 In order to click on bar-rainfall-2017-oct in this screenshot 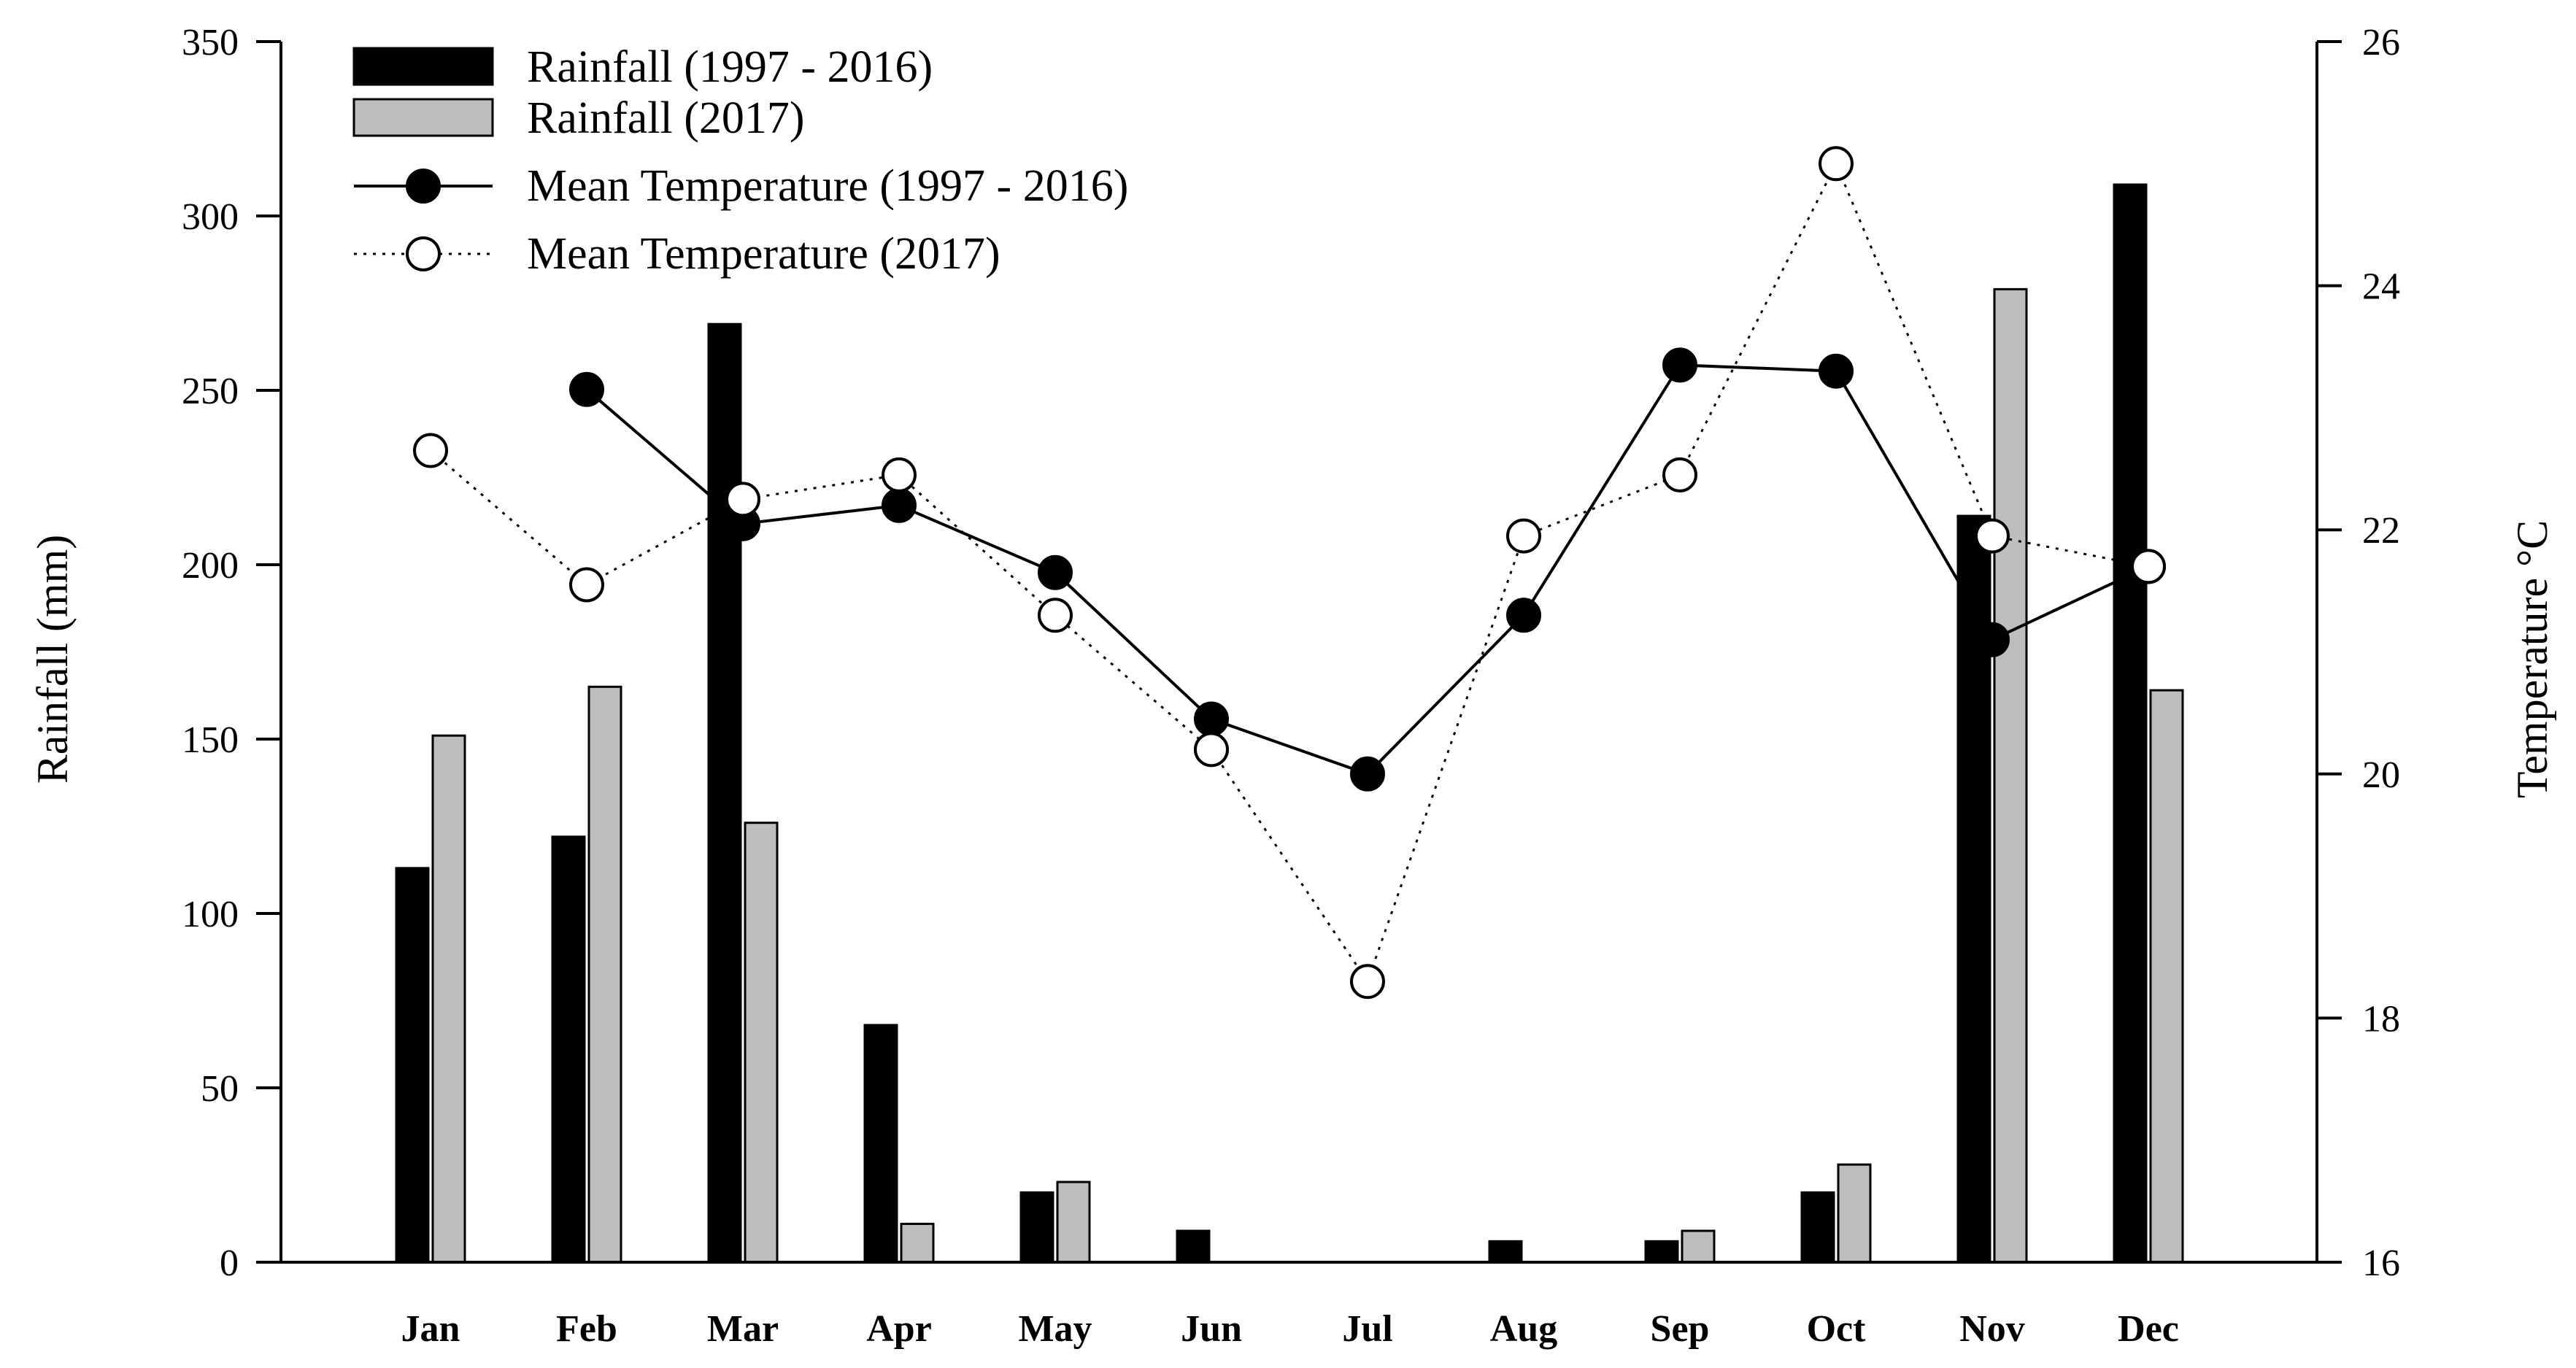, I will do `click(1855, 1214)`.